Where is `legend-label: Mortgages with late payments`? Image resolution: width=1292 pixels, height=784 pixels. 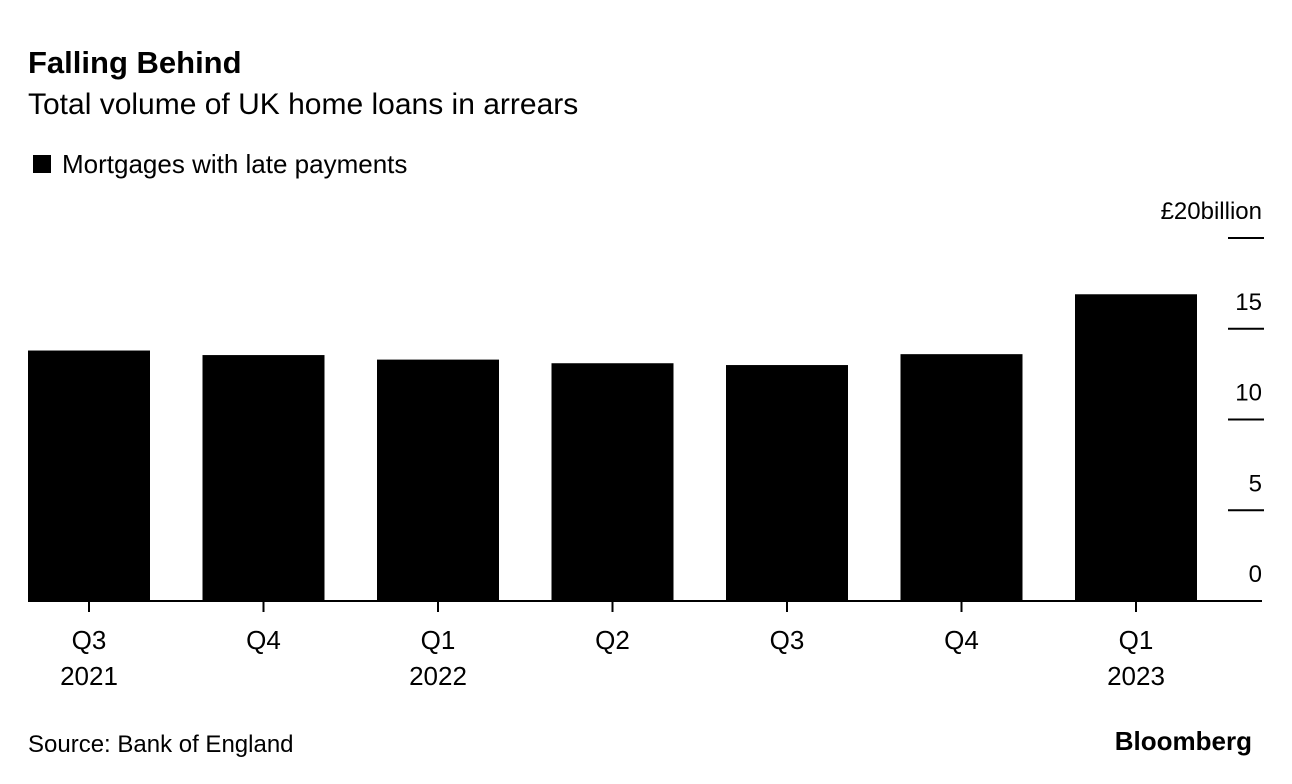
legend-label: Mortgages with late payments is located at coordinates (234, 164).